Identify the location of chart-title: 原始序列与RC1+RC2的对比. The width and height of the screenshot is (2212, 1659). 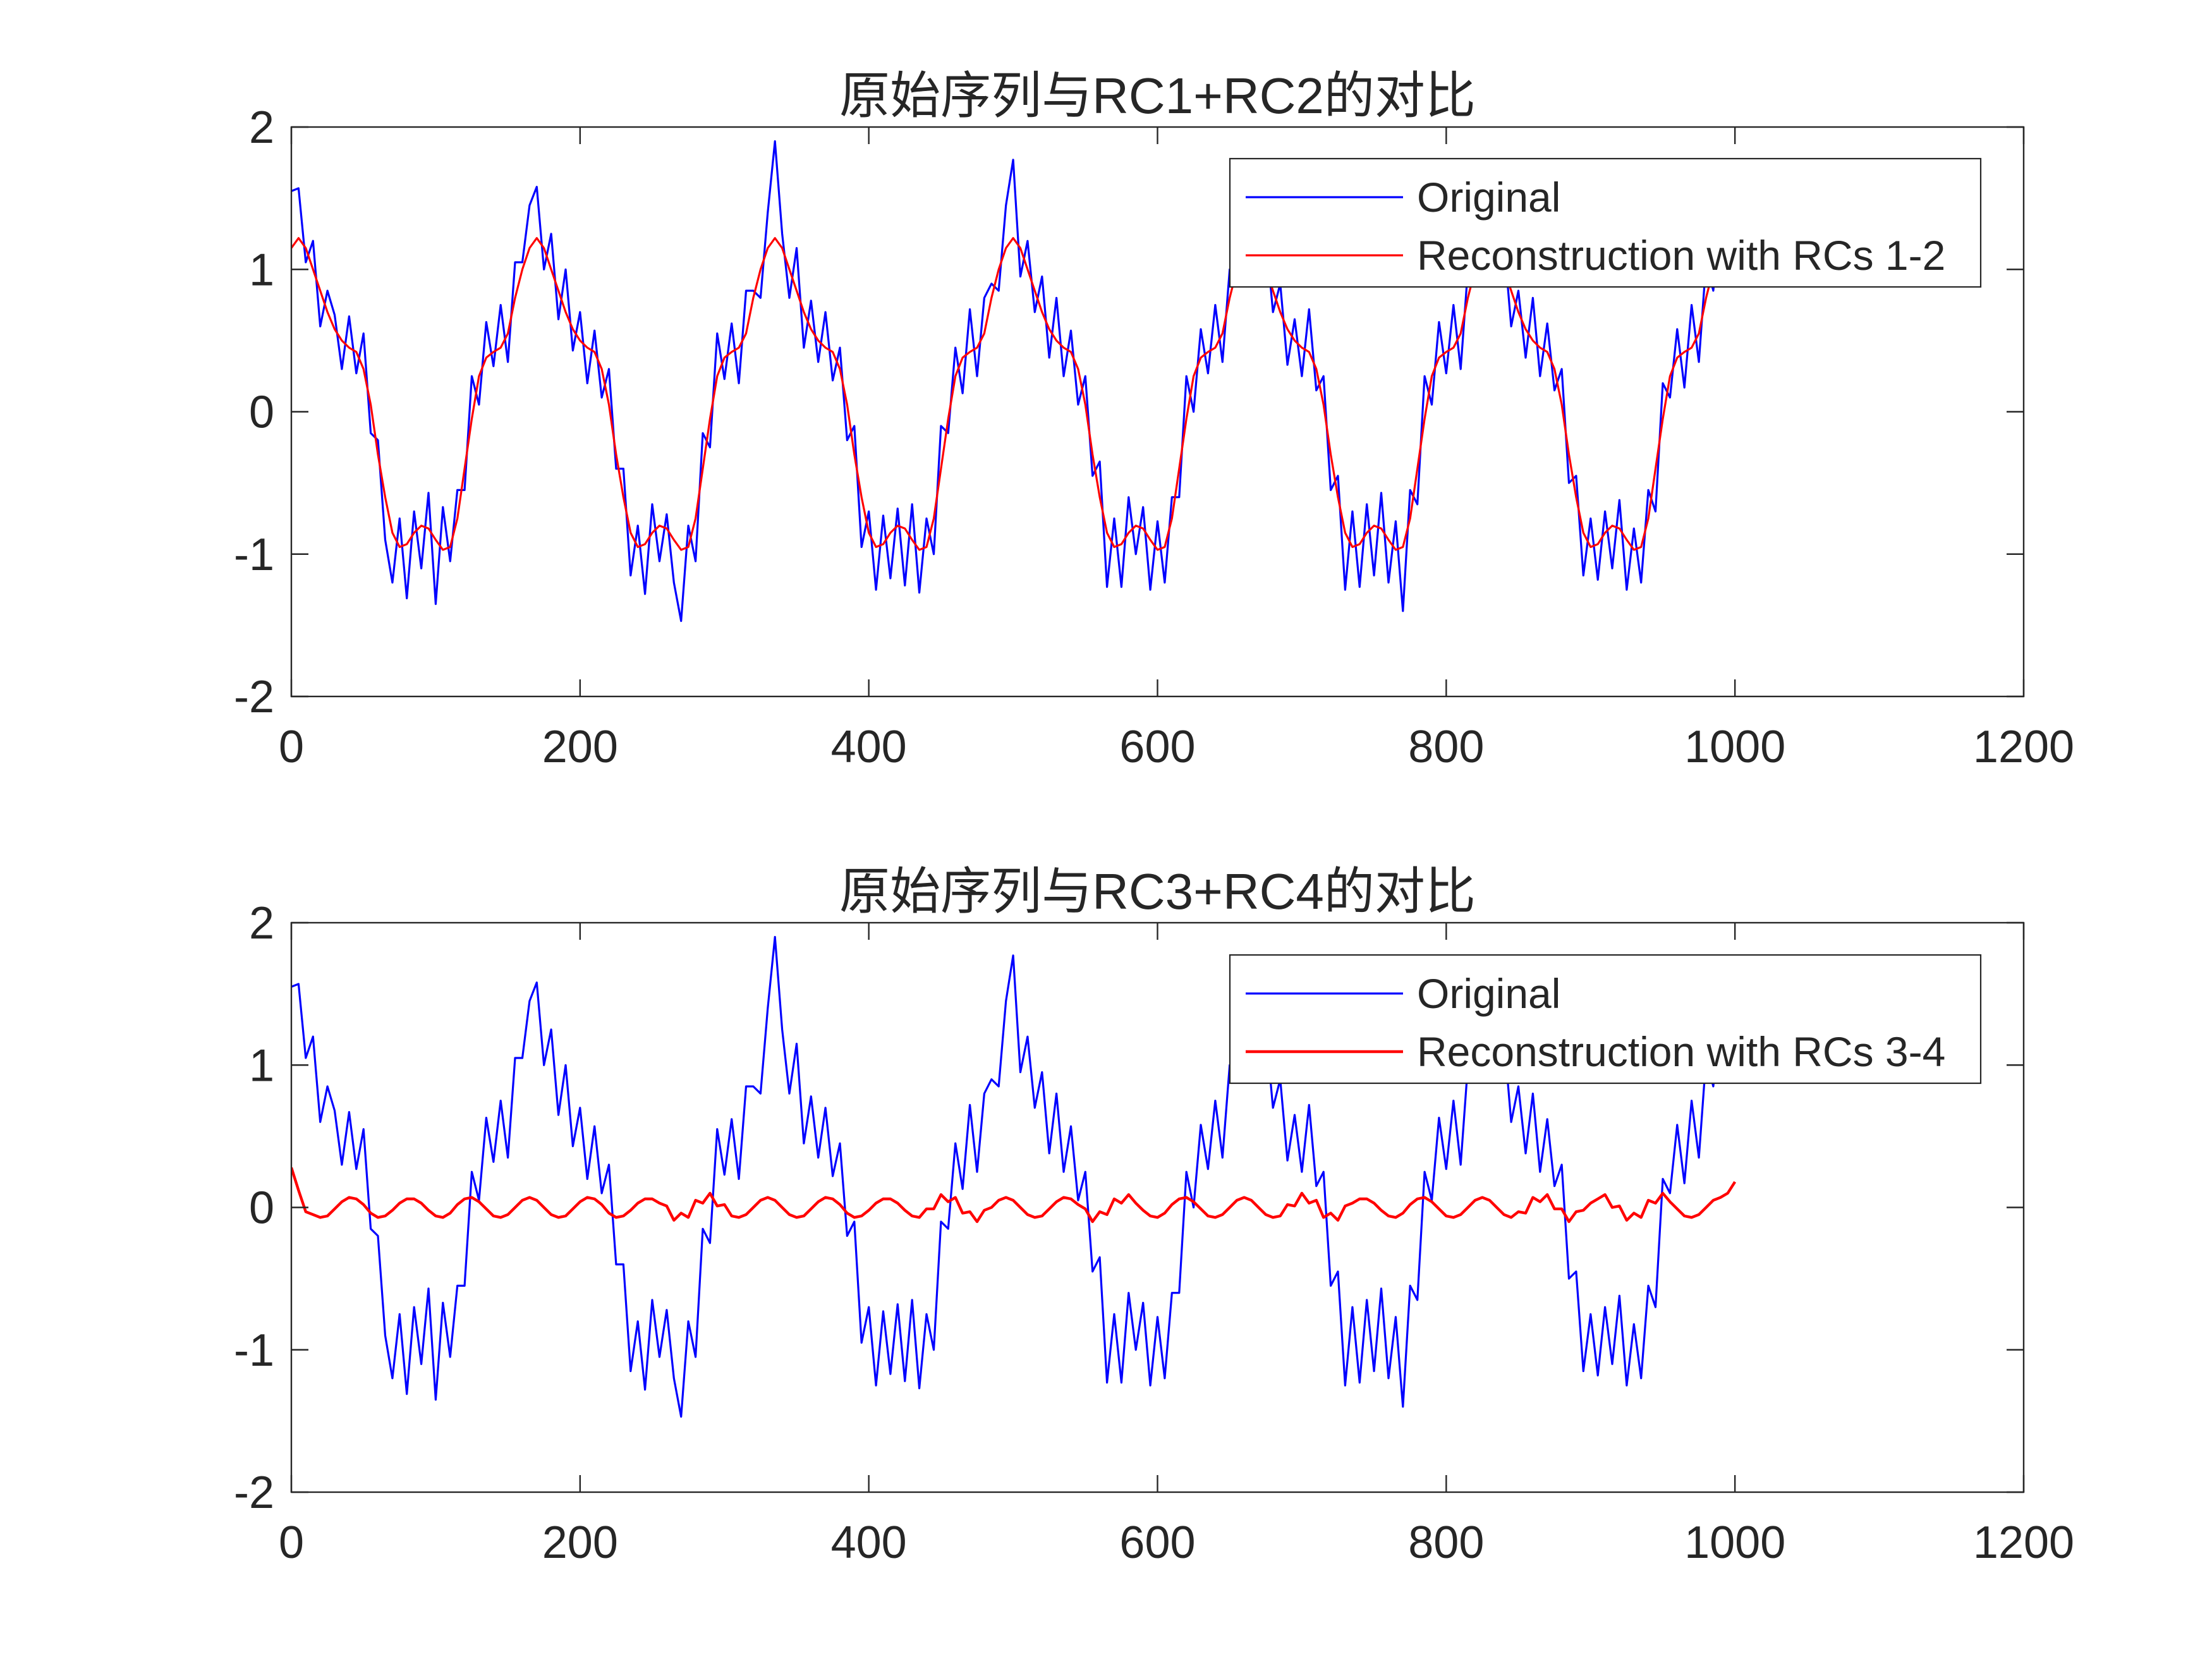
(1157, 96).